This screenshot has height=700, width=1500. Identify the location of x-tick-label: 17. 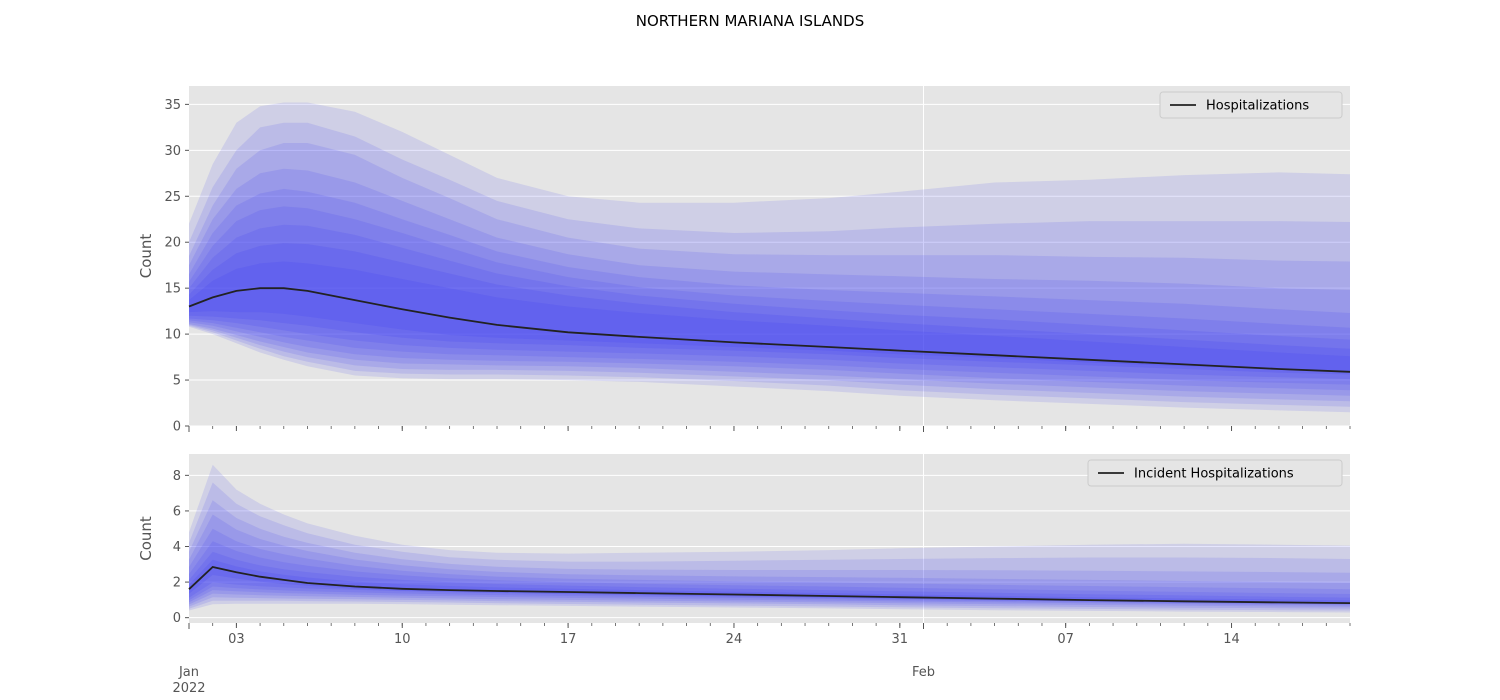
(568, 639).